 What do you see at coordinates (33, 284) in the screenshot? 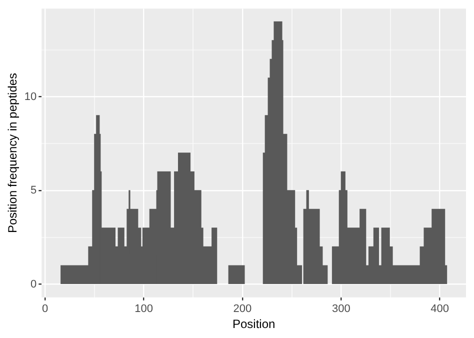
I see `y-tick-label: 0` at bounding box center [33, 284].